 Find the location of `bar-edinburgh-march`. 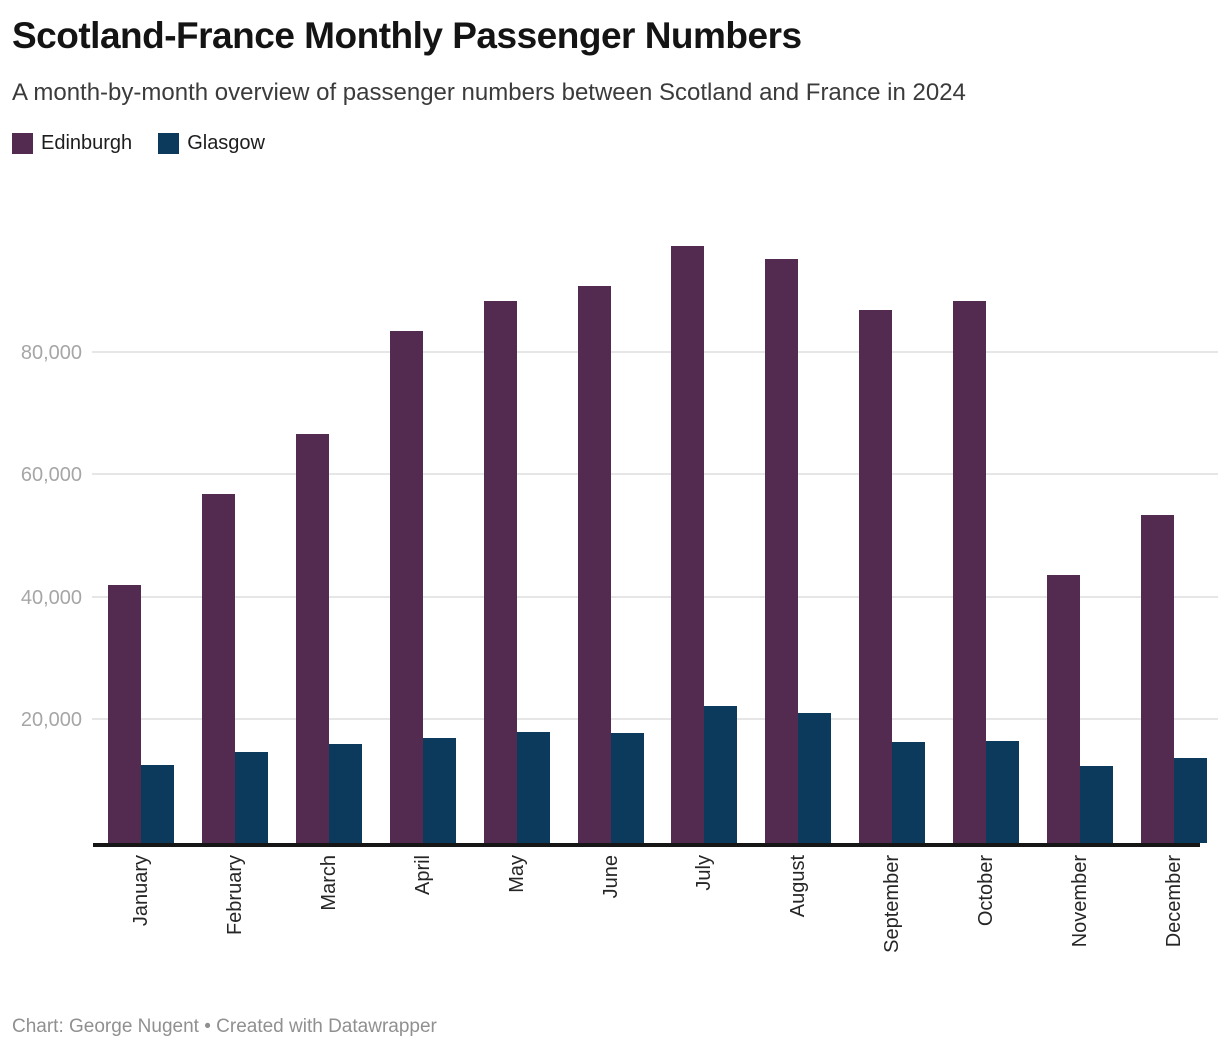

bar-edinburgh-march is located at coordinates (312, 638).